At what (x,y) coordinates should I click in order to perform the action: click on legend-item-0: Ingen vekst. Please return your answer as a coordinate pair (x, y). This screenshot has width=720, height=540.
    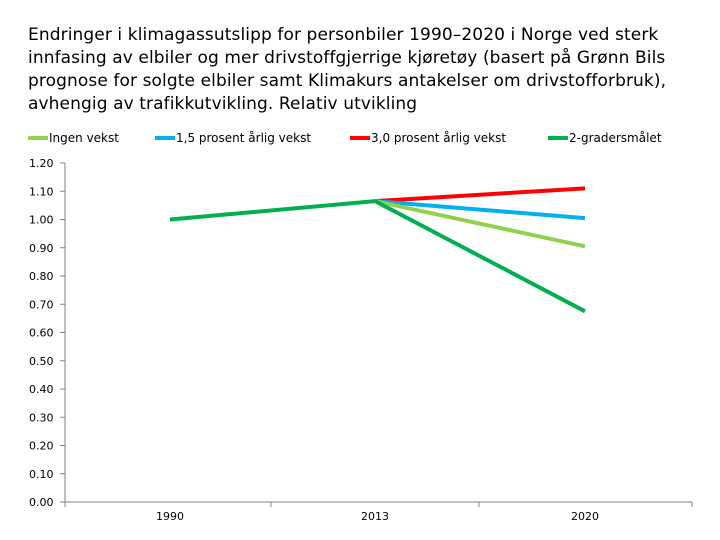
    Looking at the image, I should click on (73, 138).